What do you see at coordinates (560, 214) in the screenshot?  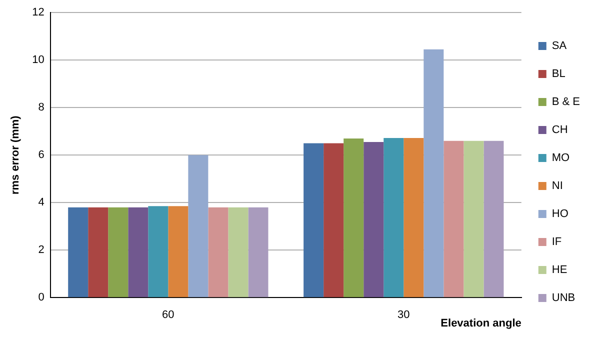 I see `legend-label: HO` at bounding box center [560, 214].